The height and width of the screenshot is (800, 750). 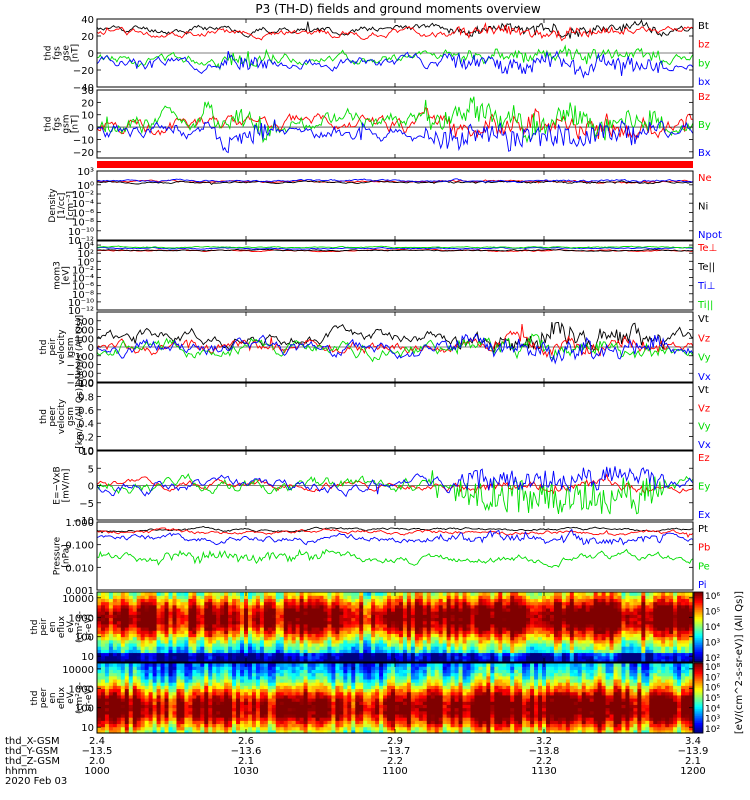 I want to click on x-table-value: 2.6, so click(x=246, y=741).